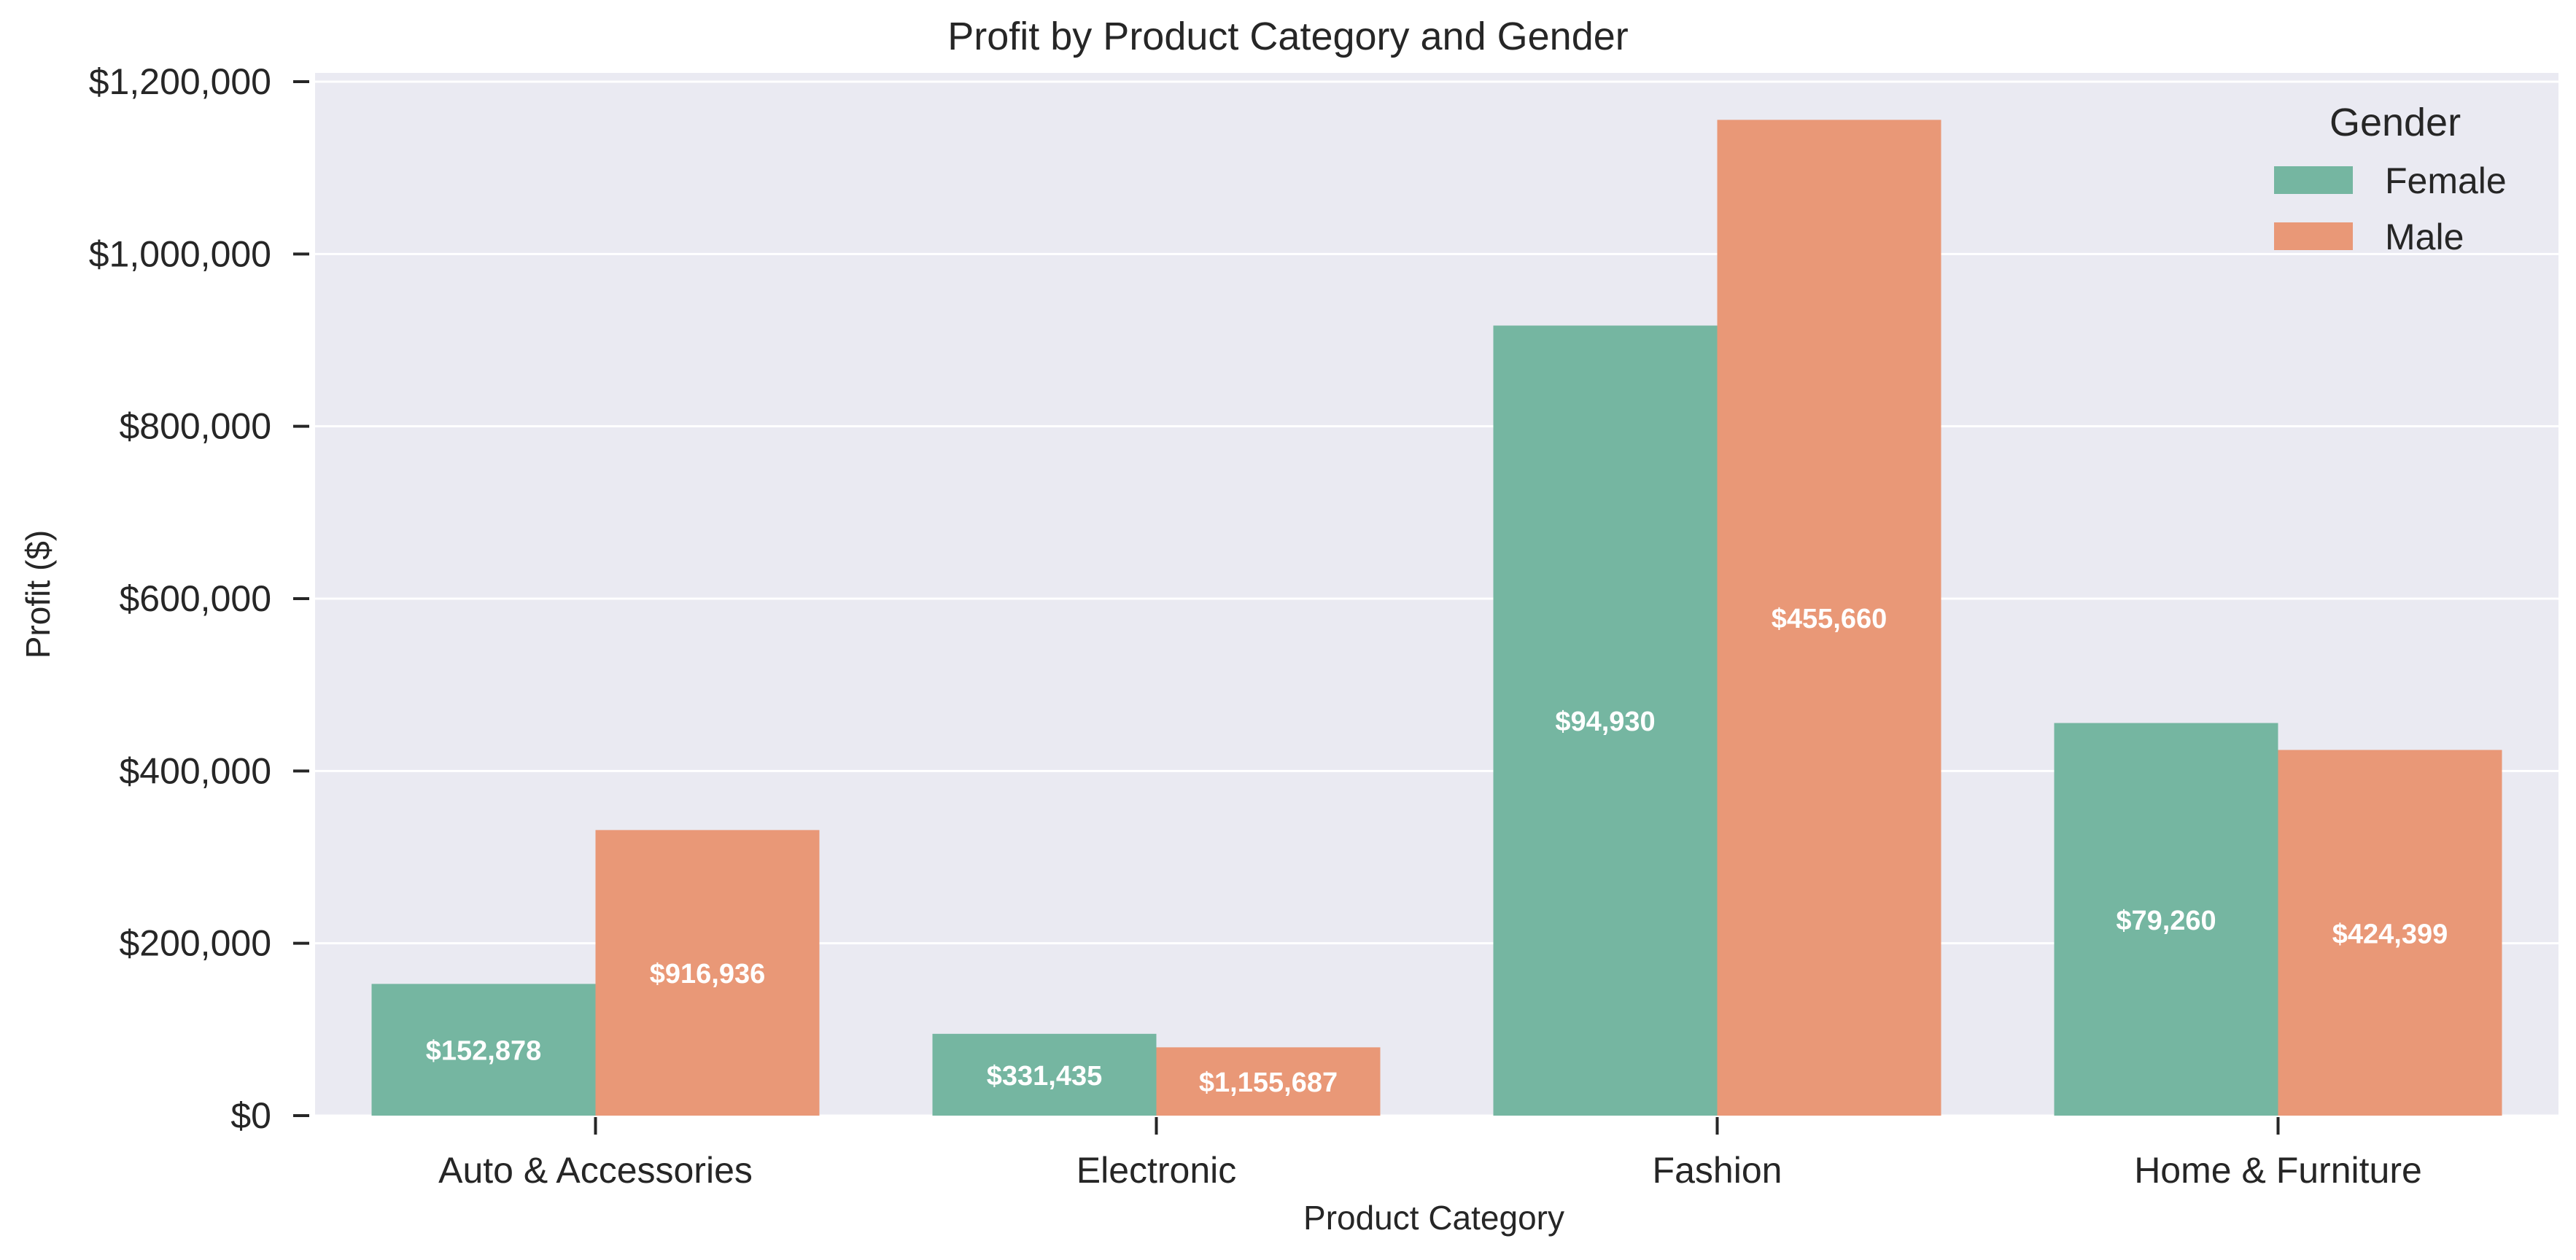 This screenshot has height=1260, width=2576. I want to click on legend-entry-male: Male, so click(2425, 237).